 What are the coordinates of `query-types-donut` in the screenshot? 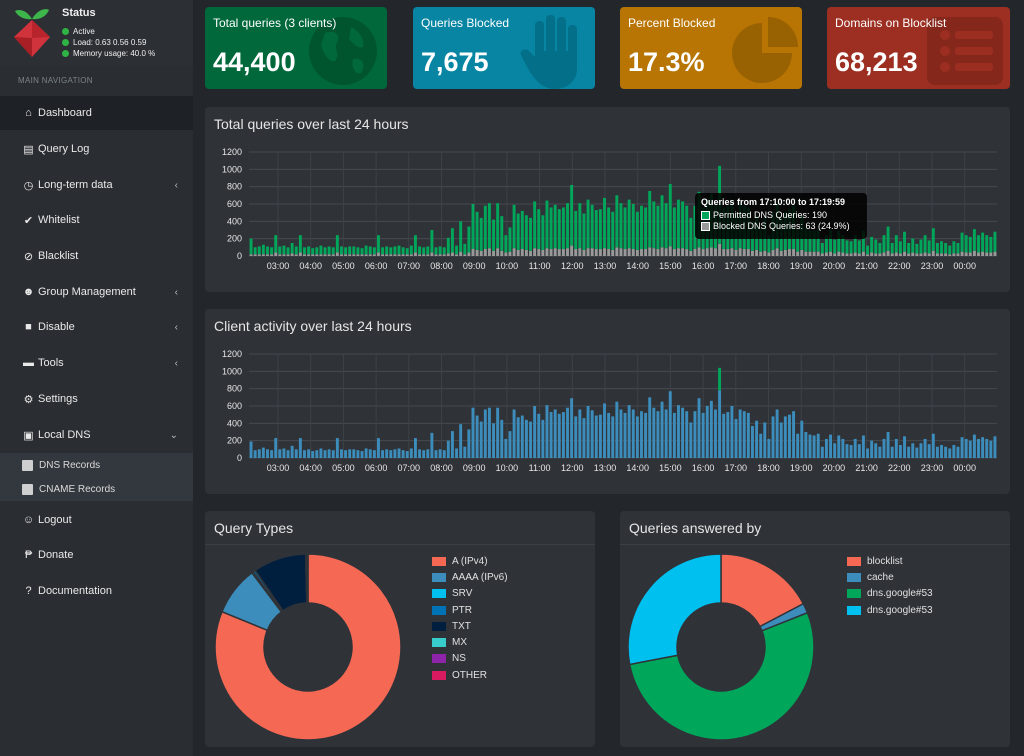 It's located at (308, 647).